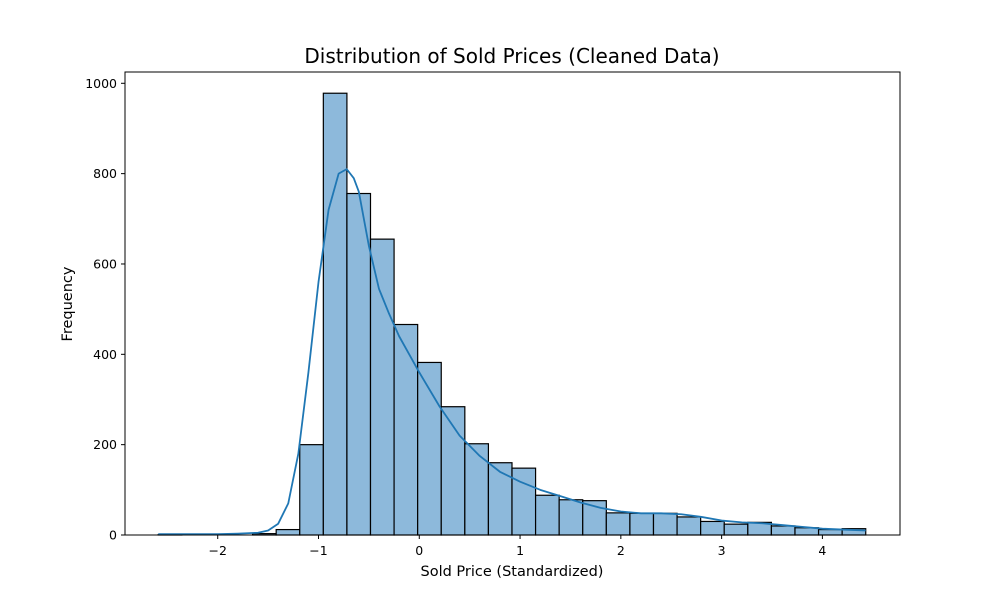 The height and width of the screenshot is (600, 1000). Describe the element at coordinates (822, 550) in the screenshot. I see `x-tick-label: 4` at that location.